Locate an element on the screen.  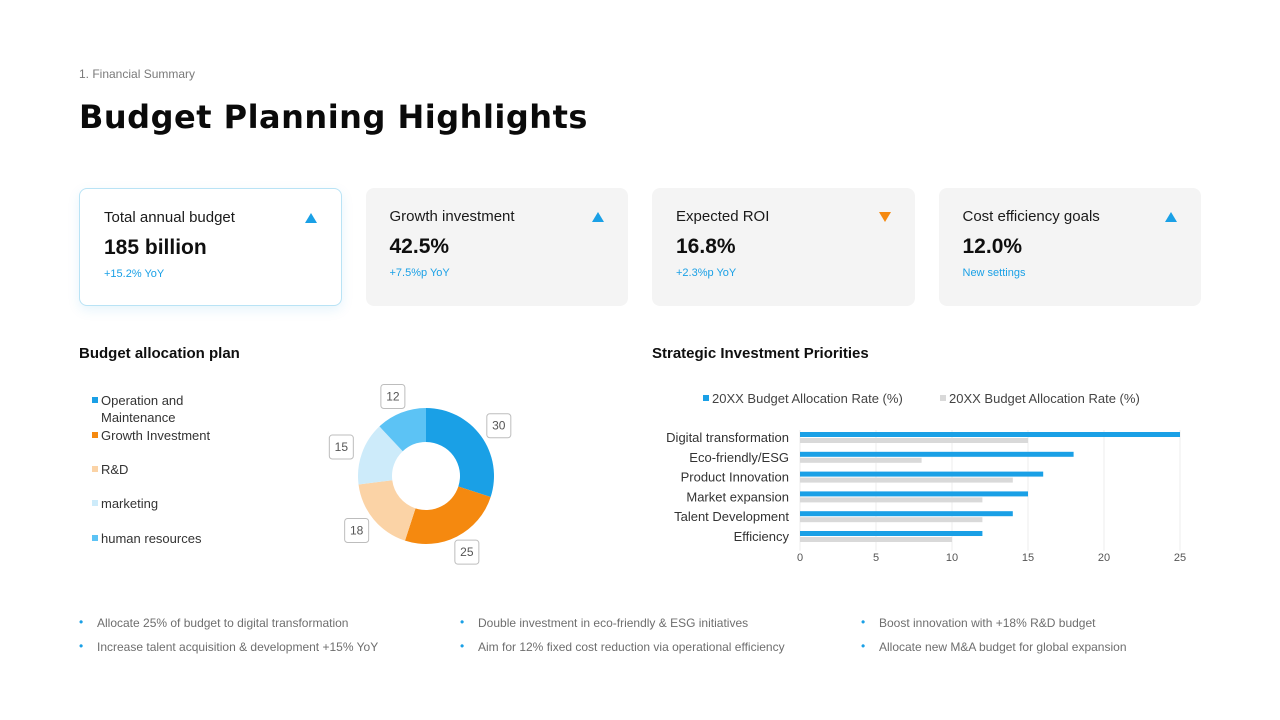
kpi-note: New settings is located at coordinates (994, 273).